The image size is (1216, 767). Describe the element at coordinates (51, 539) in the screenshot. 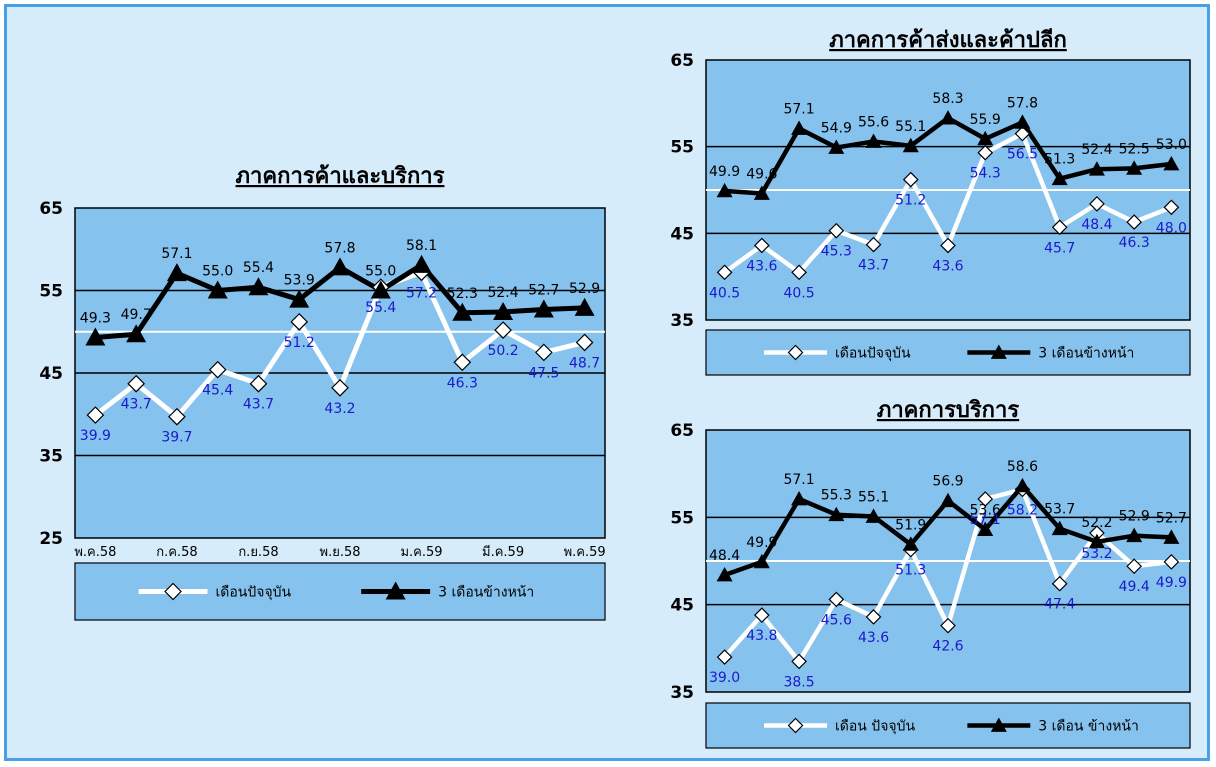

I see `y-tick-label: 25` at that location.